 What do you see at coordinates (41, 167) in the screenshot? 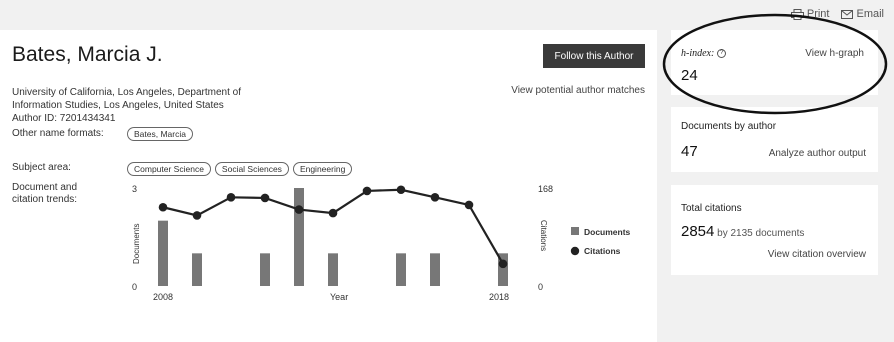
I see `subject-area-label: Subject area:` at bounding box center [41, 167].